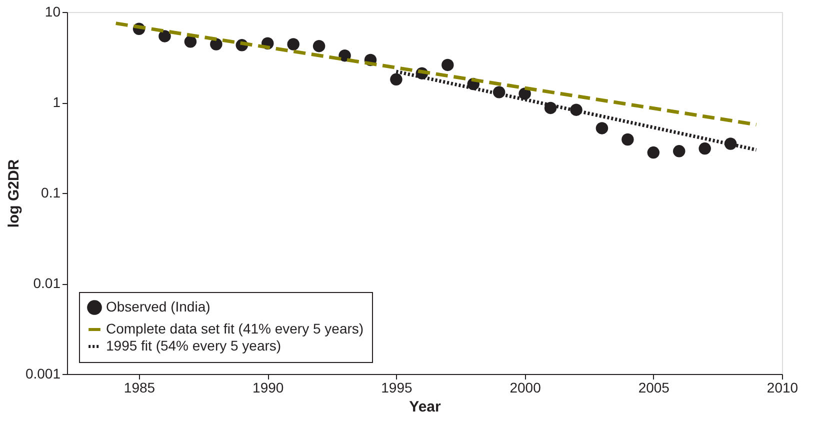 This screenshot has height=443, width=820. I want to click on x-tick-label: 1995, so click(396, 388).